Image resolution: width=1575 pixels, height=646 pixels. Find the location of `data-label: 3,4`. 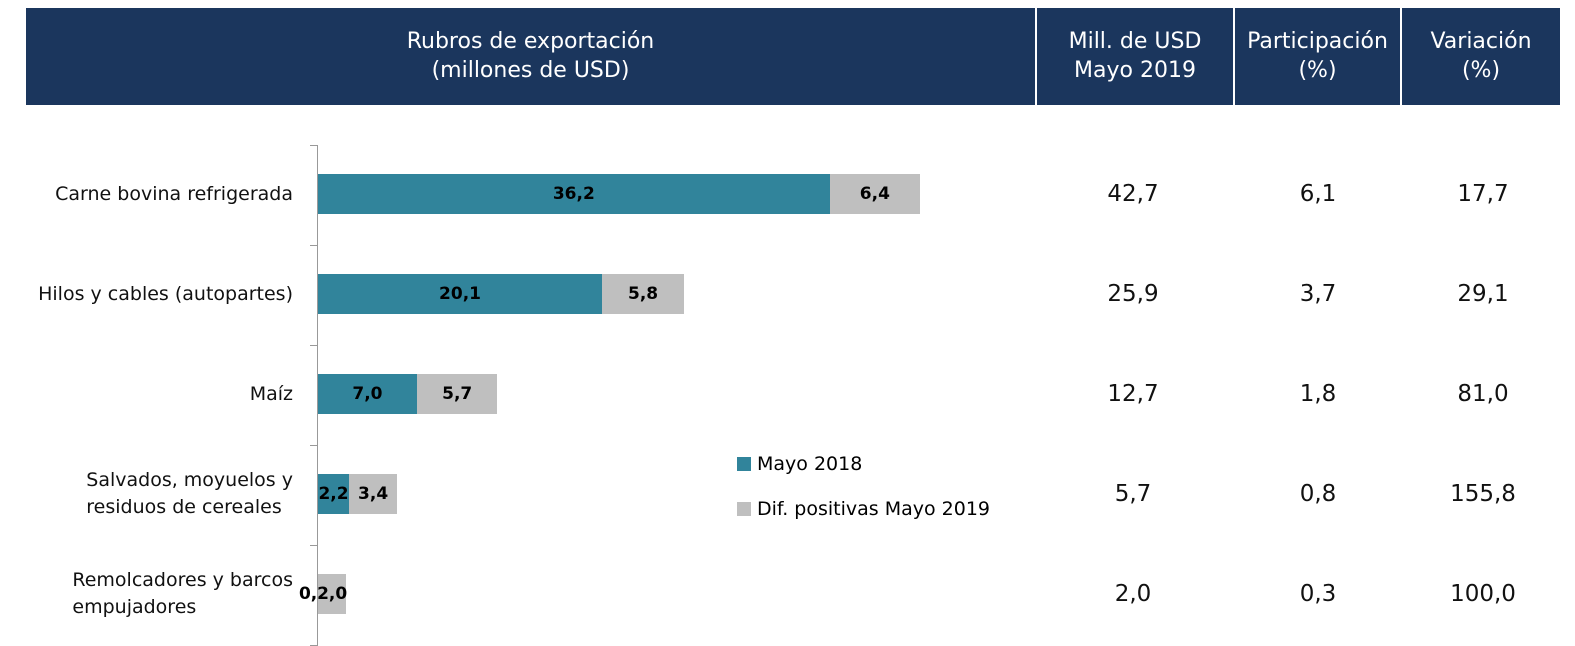

data-label: 3,4 is located at coordinates (373, 494).